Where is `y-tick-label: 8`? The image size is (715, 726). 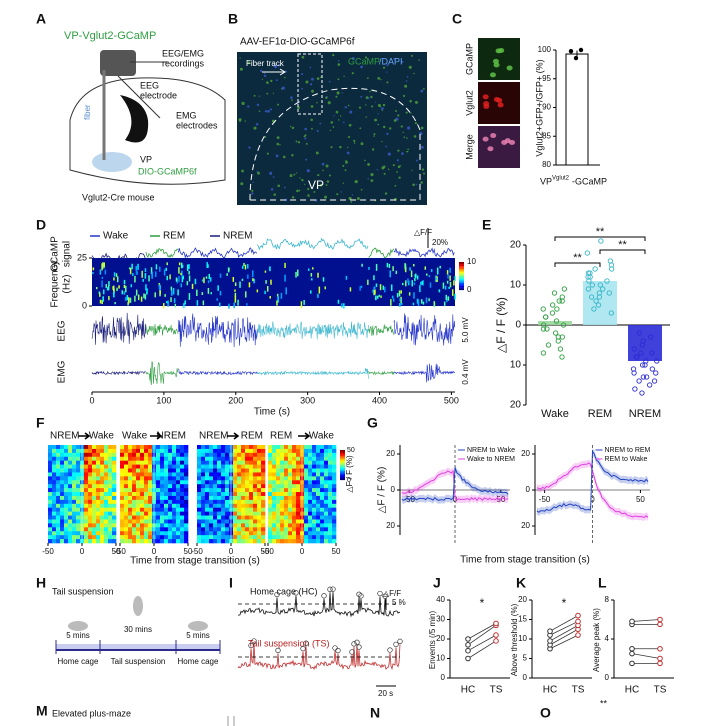 y-tick-label: 8 is located at coordinates (607, 599).